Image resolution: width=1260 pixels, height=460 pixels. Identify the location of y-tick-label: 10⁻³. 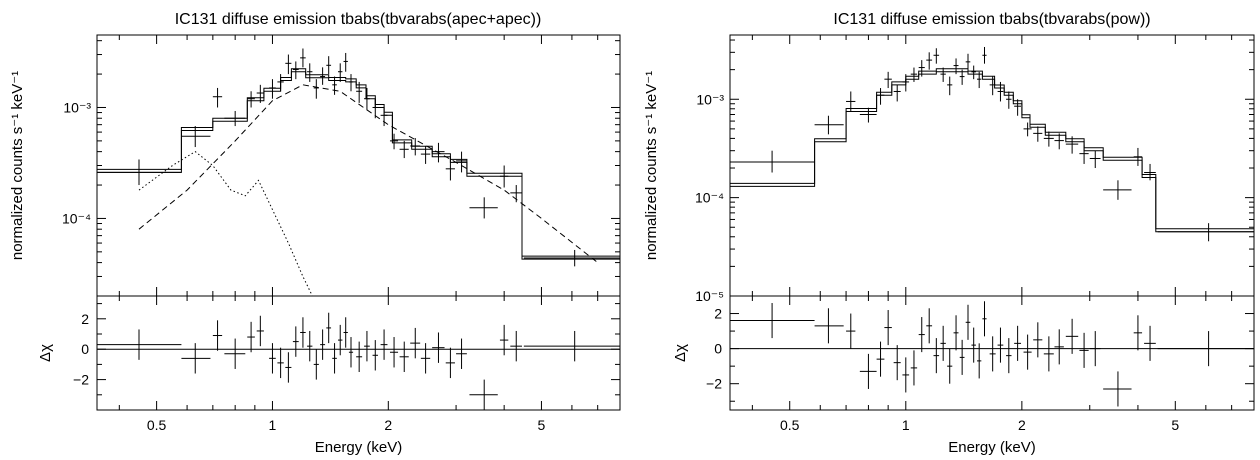
(77, 107).